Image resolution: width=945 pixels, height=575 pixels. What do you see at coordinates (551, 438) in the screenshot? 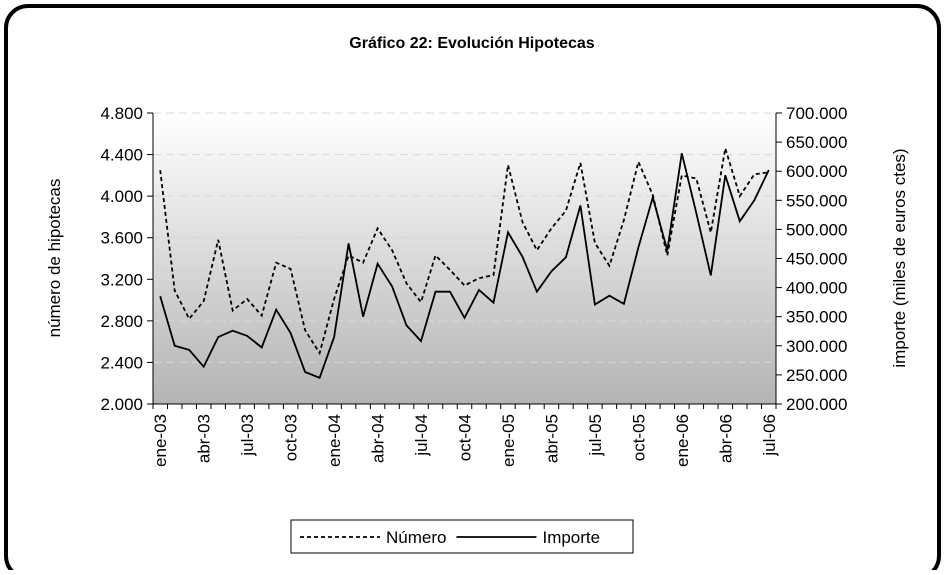
I see `x-tick-label: abr-05` at bounding box center [551, 438].